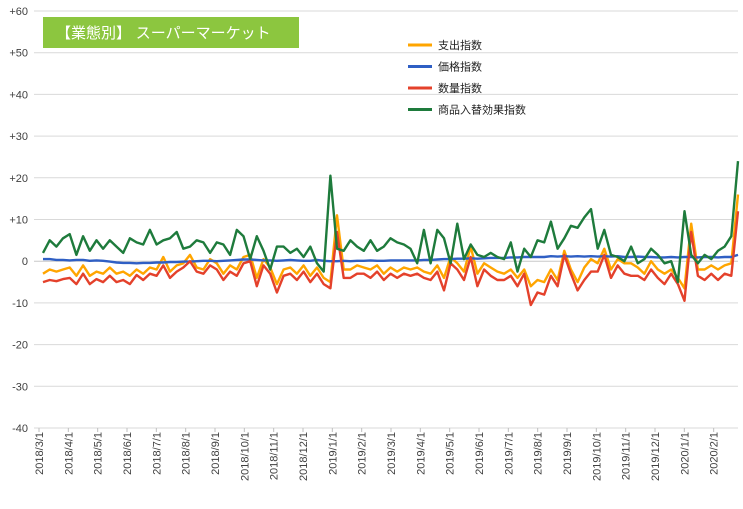  Describe the element at coordinates (18, 137) in the screenshot. I see `y-tick-label: +30` at that location.